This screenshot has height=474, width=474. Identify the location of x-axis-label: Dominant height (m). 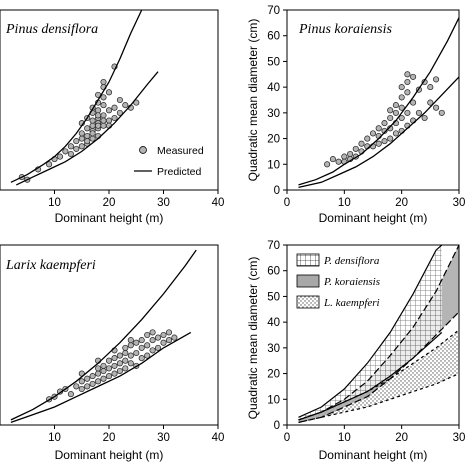
(109, 455).